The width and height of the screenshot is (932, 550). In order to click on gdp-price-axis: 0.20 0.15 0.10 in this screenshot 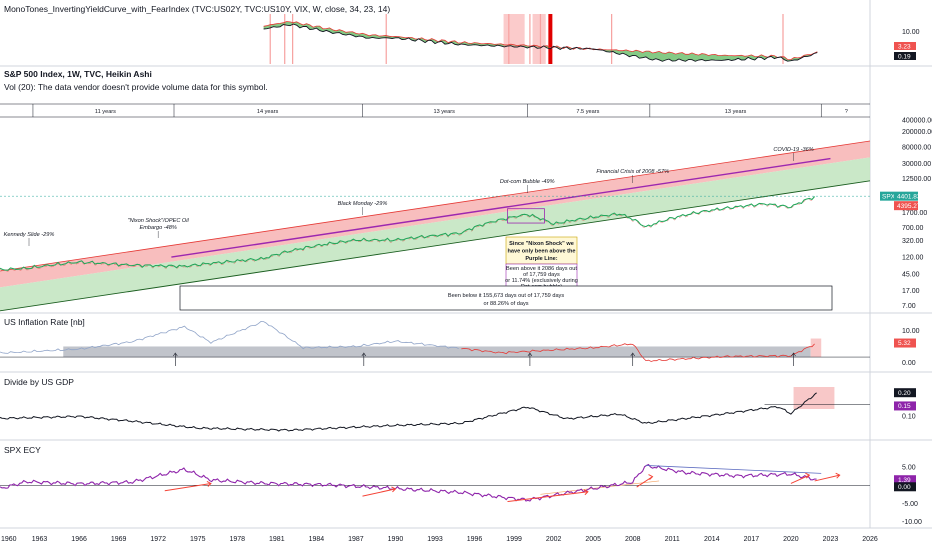, I will do `click(905, 404)`.